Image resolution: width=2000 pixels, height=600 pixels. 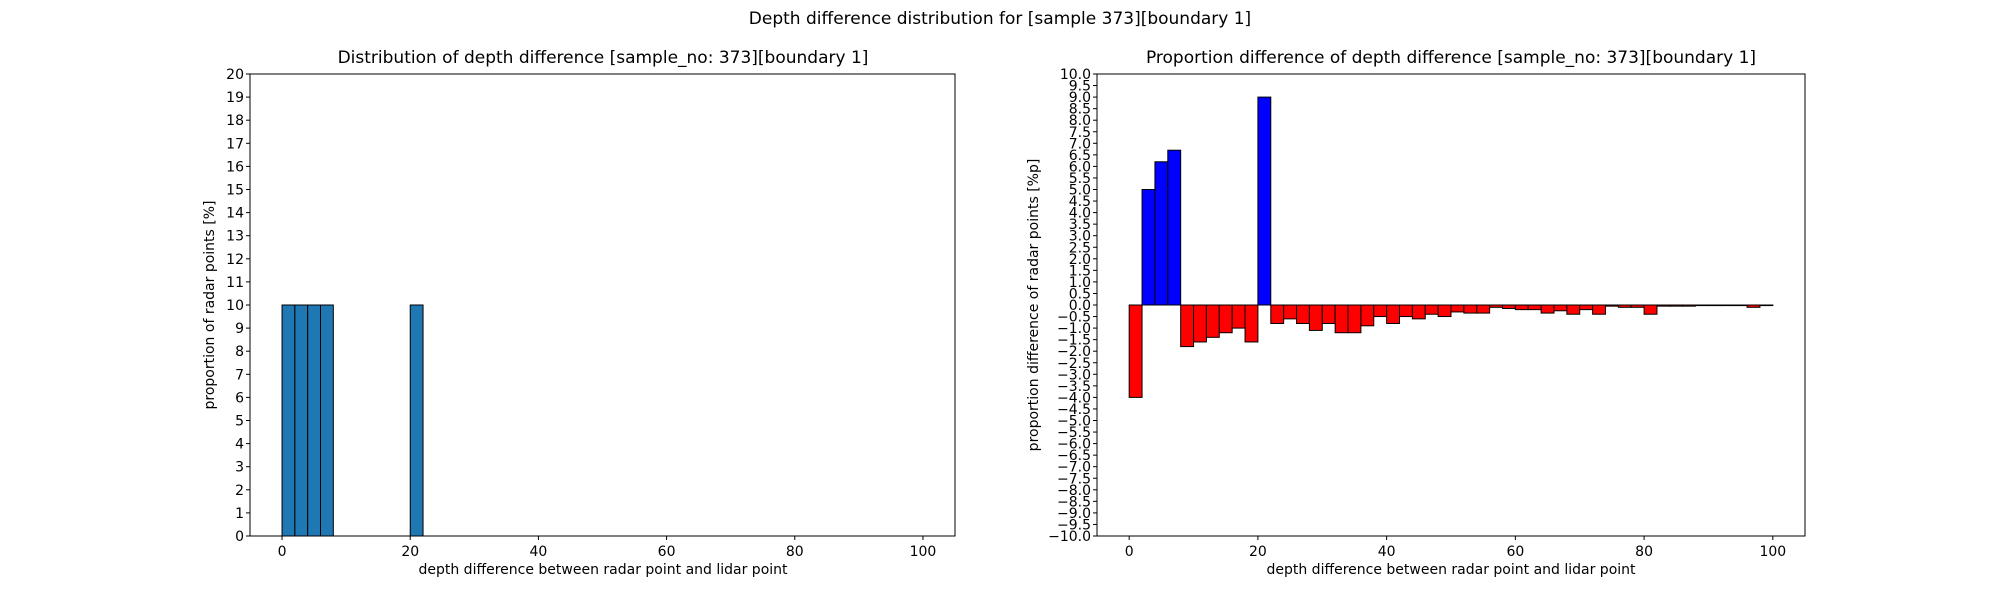 What do you see at coordinates (607, 548) in the screenshot?
I see `left-chart-x-ticks: 0 20 40 60 80 100` at bounding box center [607, 548].